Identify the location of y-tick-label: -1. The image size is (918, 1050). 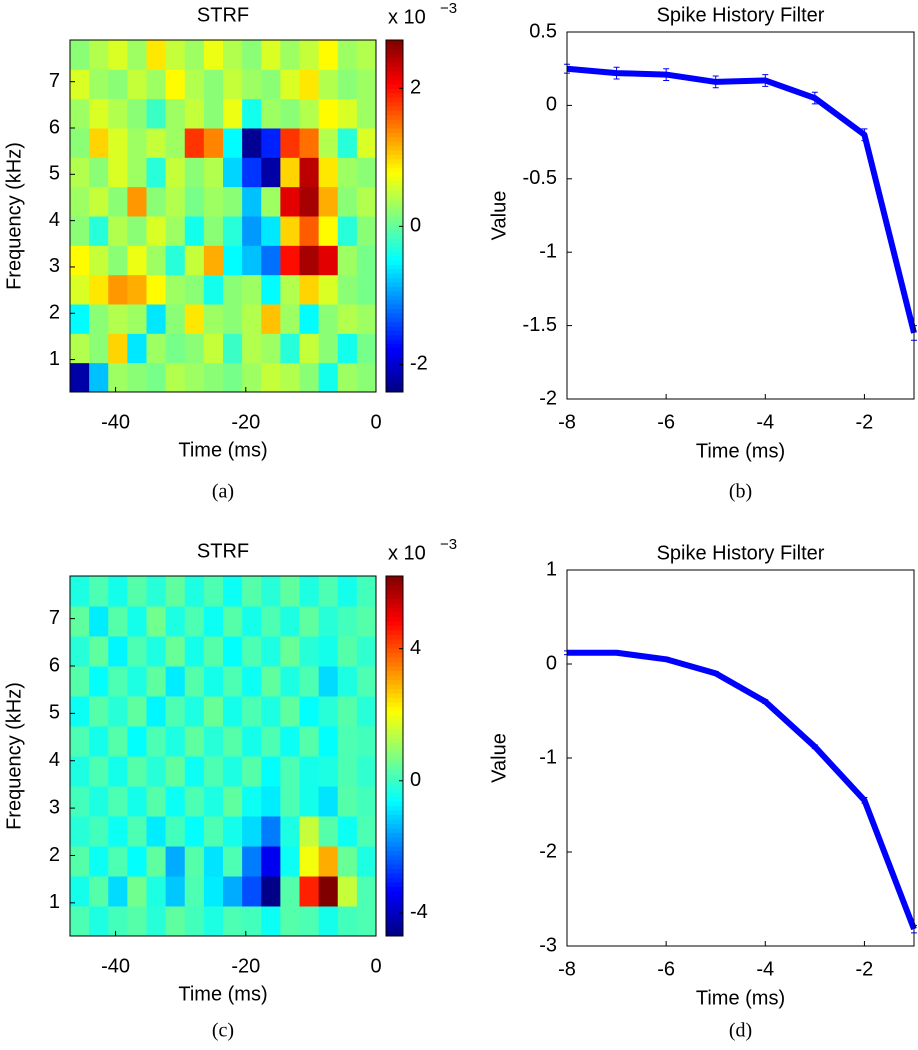
(548, 757).